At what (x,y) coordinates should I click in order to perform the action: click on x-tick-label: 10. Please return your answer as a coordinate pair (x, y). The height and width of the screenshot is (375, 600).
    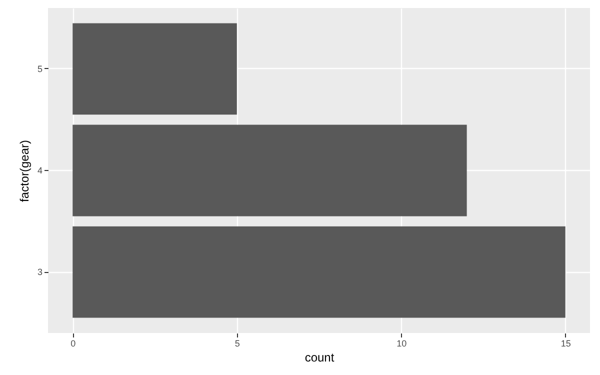
    Looking at the image, I should click on (401, 343).